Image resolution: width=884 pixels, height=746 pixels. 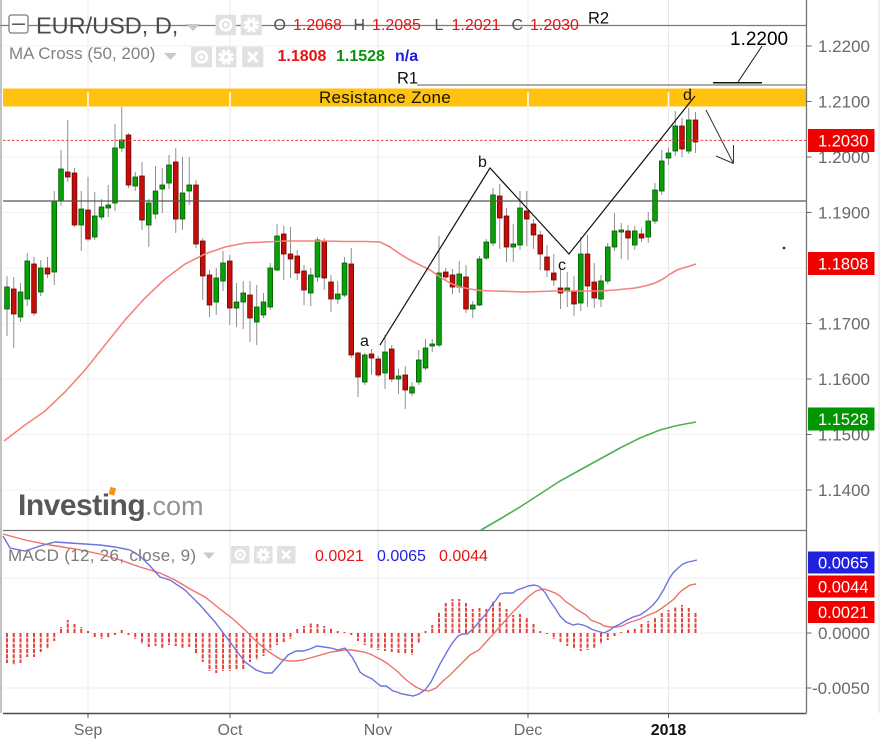 I want to click on svg-text: a, so click(x=364, y=341).